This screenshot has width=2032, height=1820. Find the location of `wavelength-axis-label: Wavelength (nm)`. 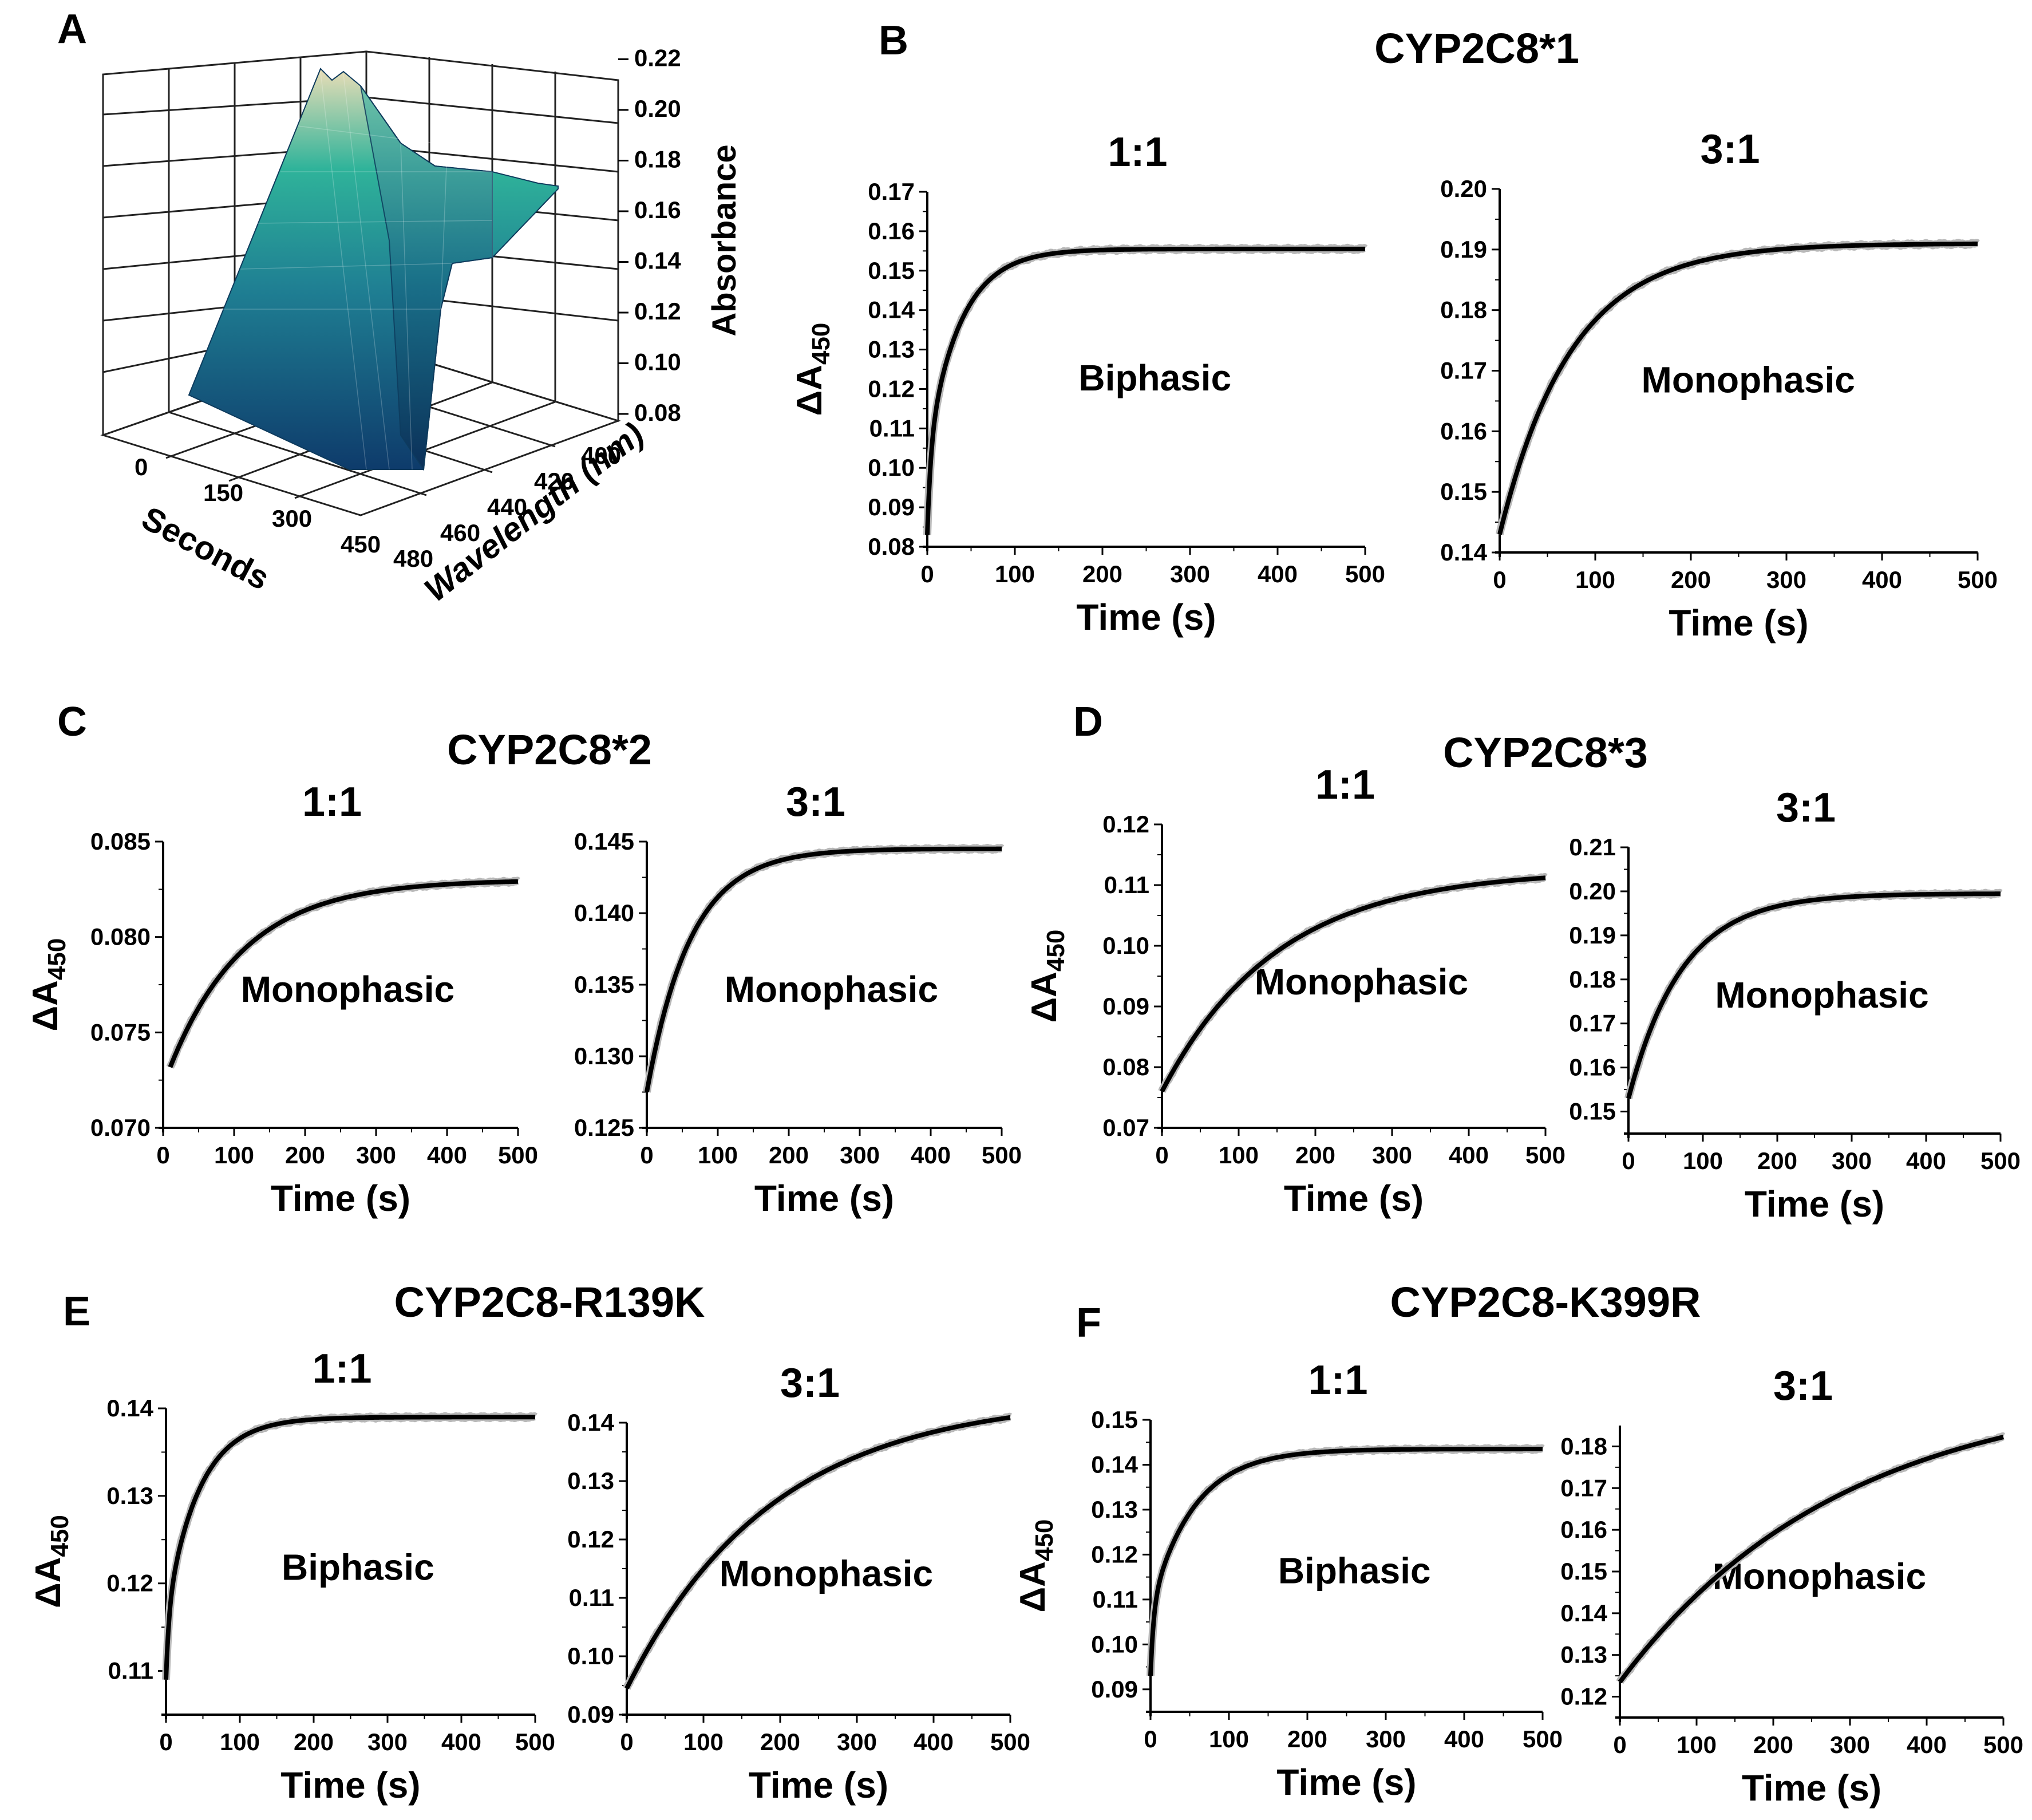

wavelength-axis-label: Wavelength (nm) is located at coordinates (533, 512).